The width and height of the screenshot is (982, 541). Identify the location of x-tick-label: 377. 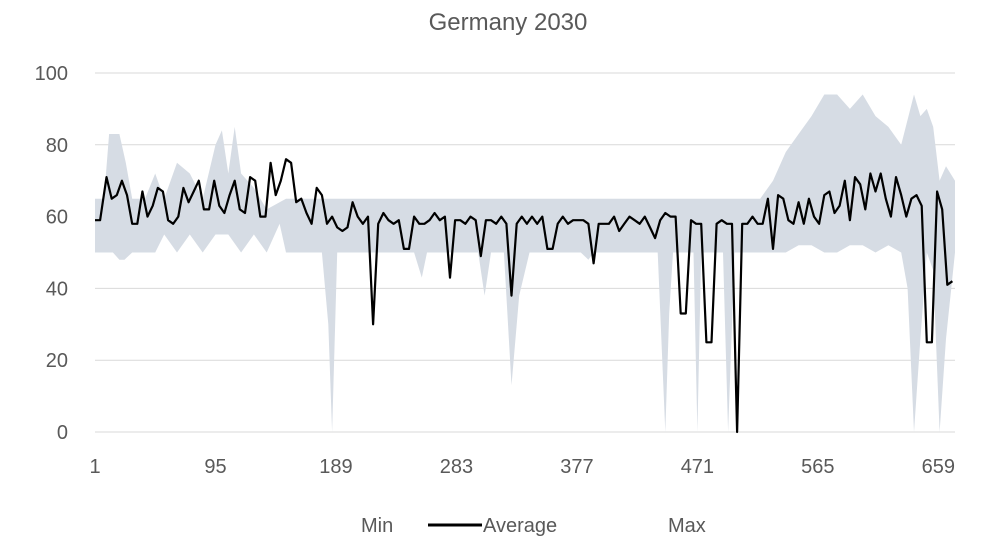
(576, 467).